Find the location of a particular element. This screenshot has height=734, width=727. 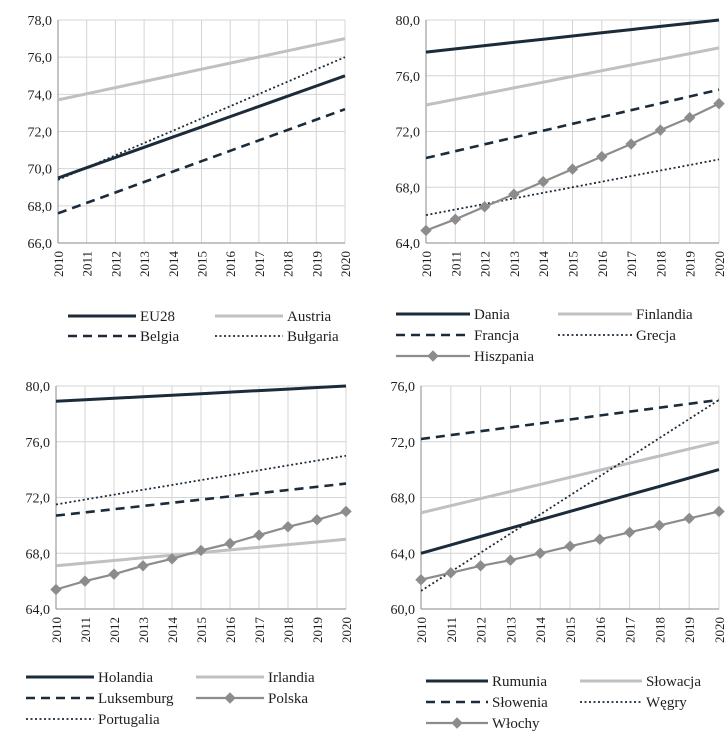

legend-item-polska: Polska is located at coordinates (252, 699).